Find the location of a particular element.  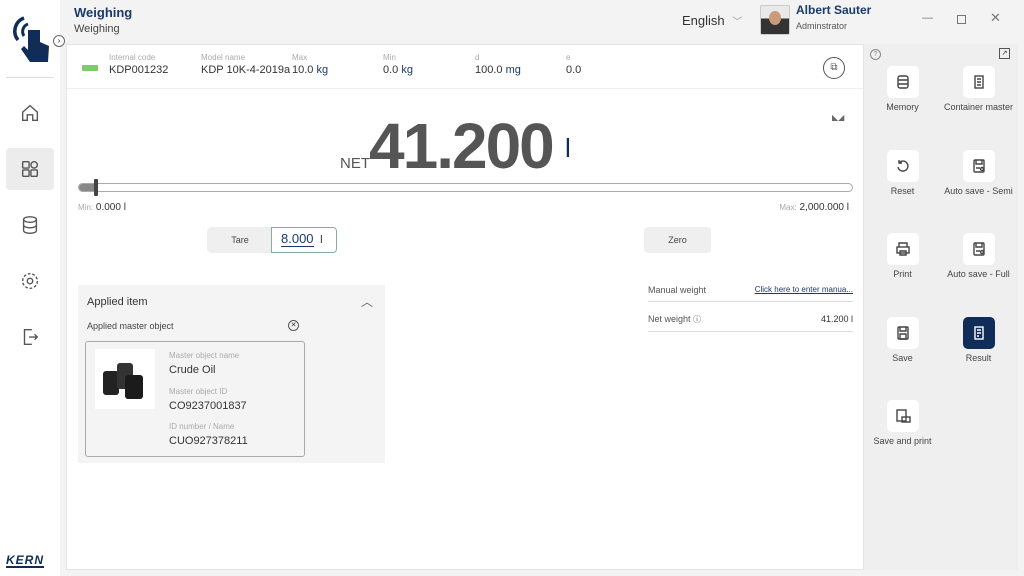

action-label: Save and print is located at coordinates (902, 441).